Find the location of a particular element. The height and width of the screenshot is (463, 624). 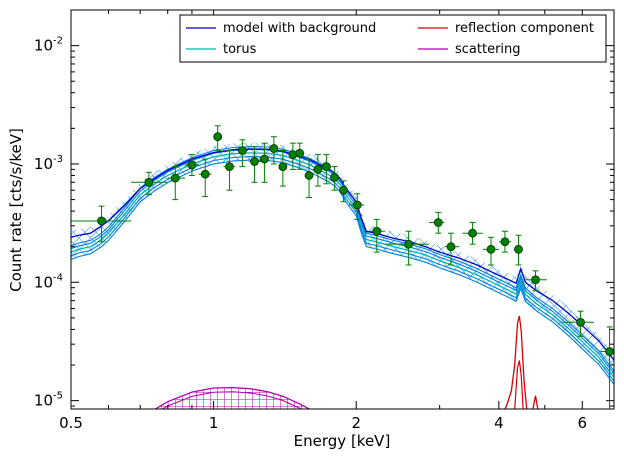

legend-label: scattering is located at coordinates (488, 49).